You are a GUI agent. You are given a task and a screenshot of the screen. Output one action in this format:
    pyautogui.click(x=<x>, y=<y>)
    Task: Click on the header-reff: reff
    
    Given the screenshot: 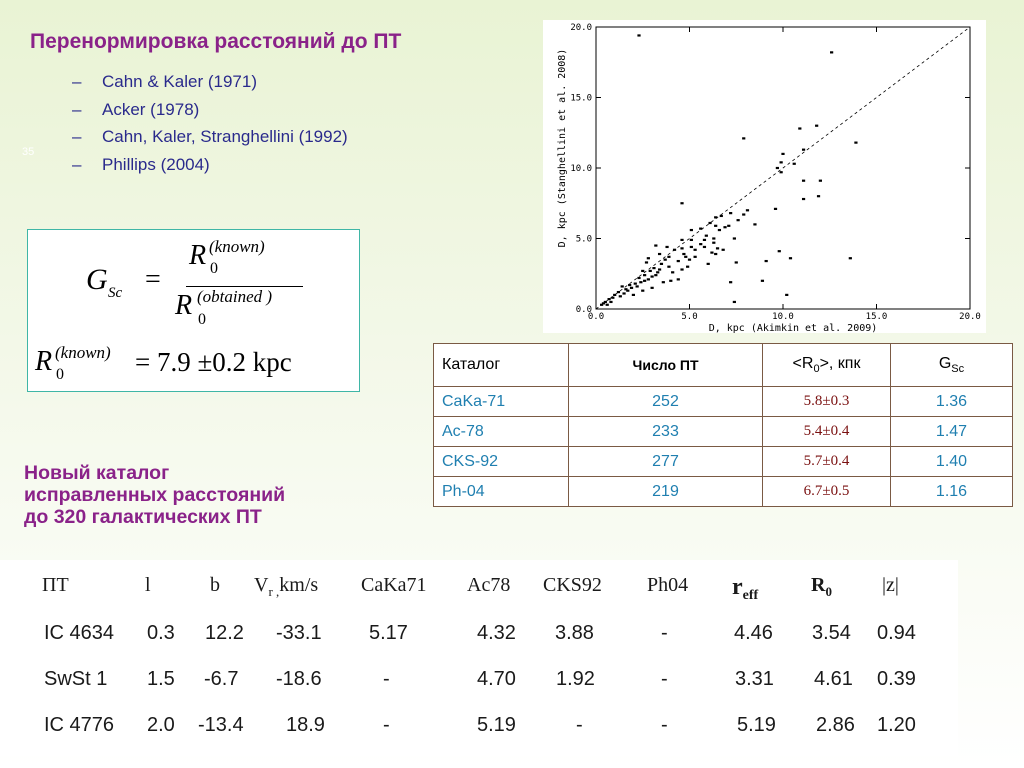 What is the action you would take?
    pyautogui.click(x=745, y=589)
    